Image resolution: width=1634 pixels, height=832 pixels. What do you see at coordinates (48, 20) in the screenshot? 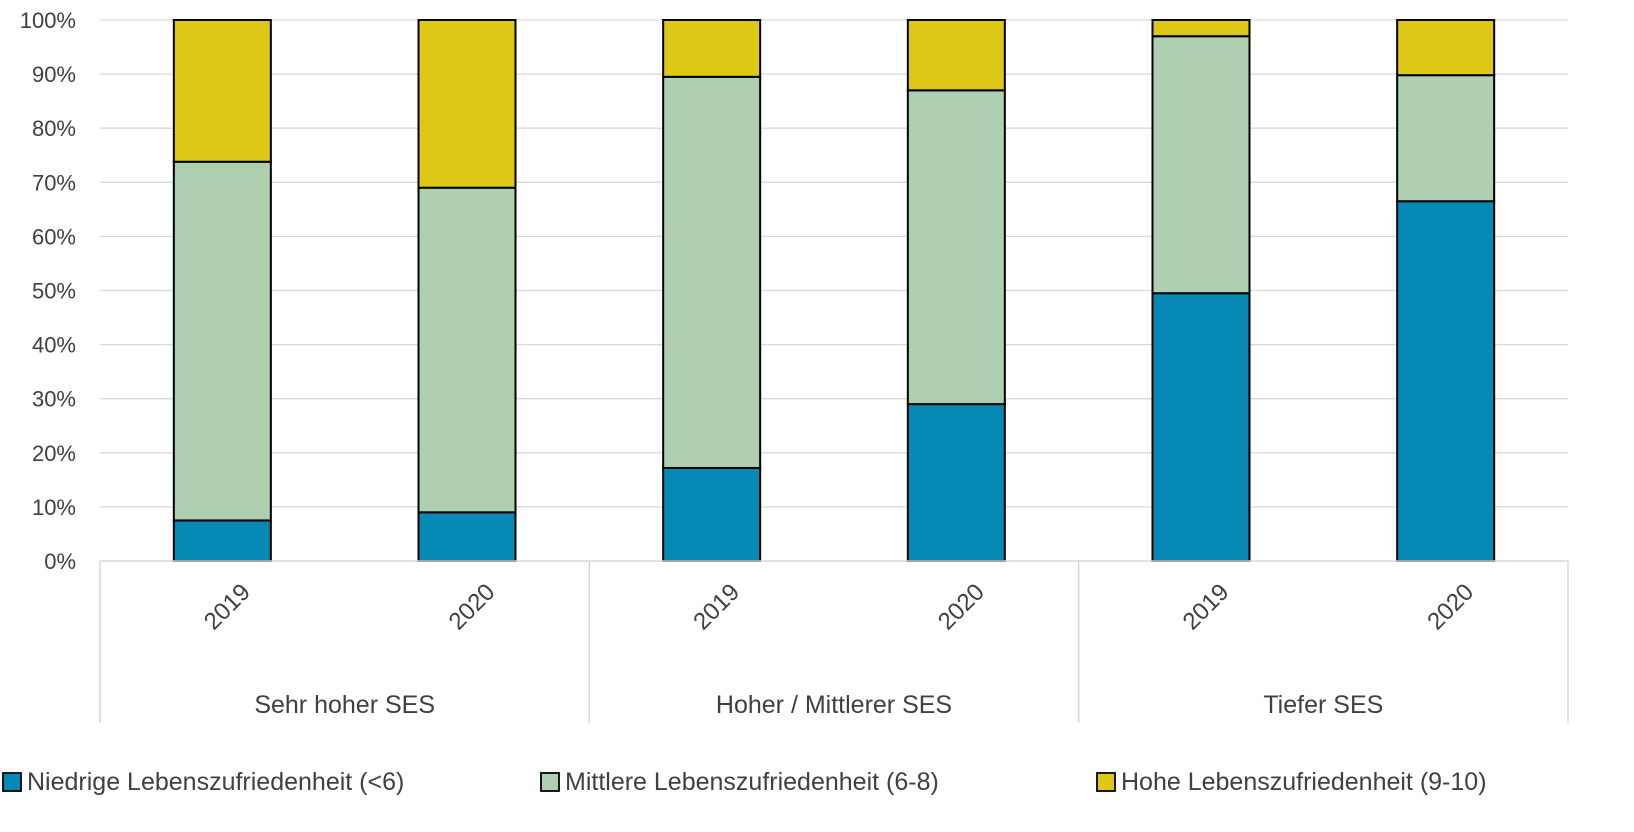
I see `y-tick-label: 100%` at bounding box center [48, 20].